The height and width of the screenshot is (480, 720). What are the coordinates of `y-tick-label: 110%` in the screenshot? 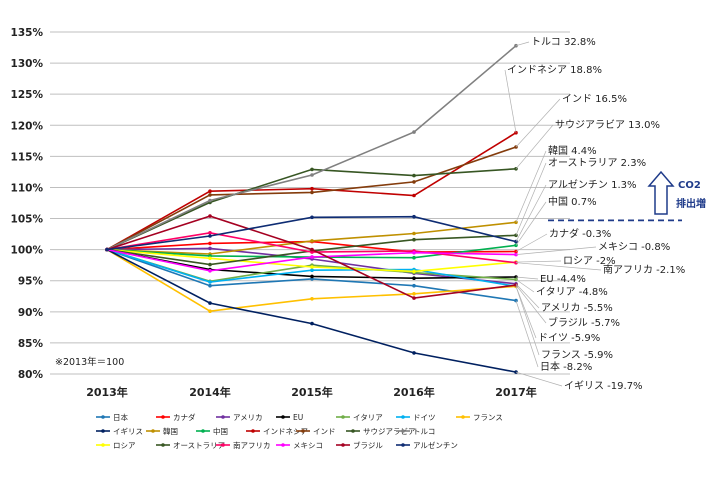 It's located at (27, 188).